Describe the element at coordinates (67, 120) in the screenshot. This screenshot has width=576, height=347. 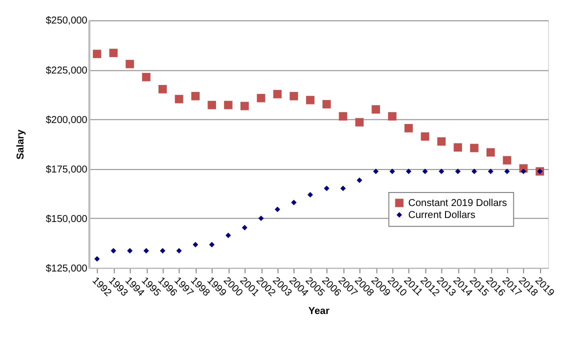
I see `y-tick-label: $200,000` at that location.